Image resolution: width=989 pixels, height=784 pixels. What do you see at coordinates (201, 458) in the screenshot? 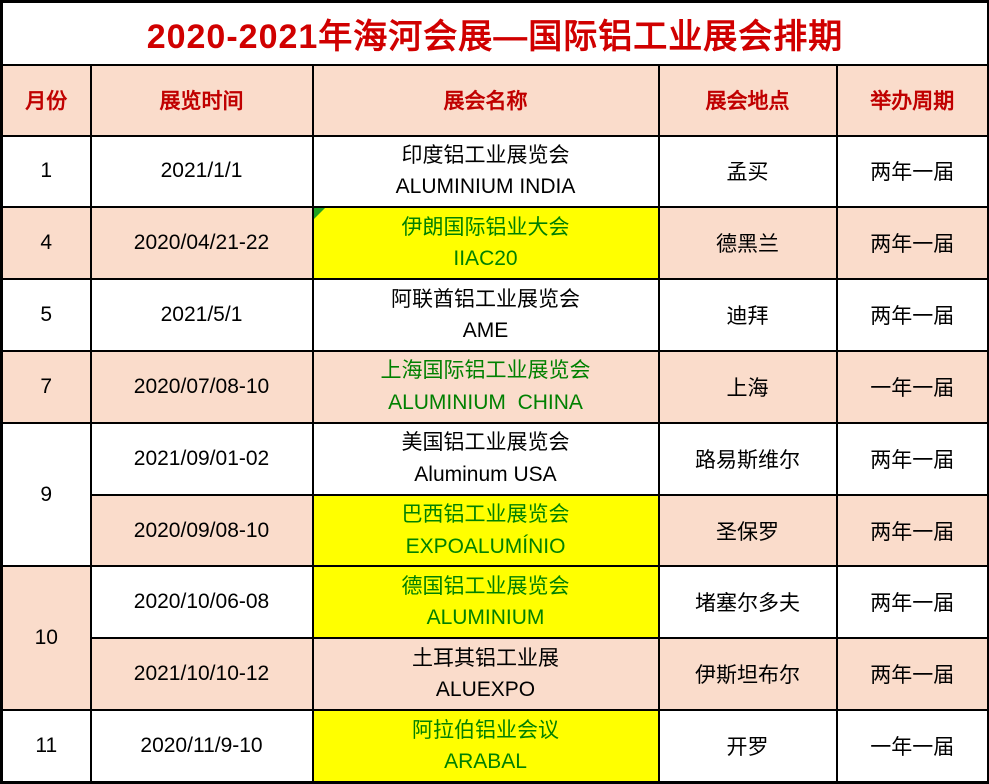
I see `date-cell: 2021/09/01-02` at bounding box center [201, 458].